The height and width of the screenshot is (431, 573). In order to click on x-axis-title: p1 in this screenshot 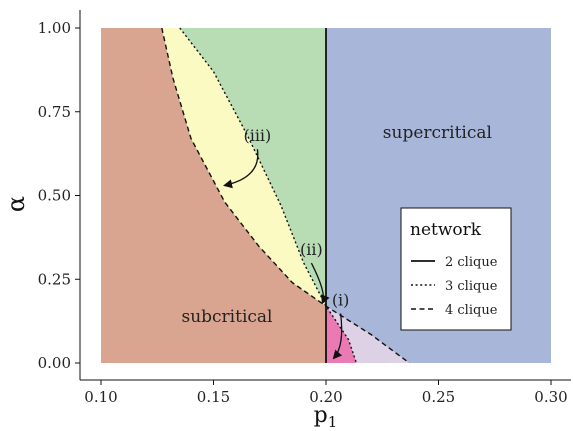, I will do `click(326, 417)`.